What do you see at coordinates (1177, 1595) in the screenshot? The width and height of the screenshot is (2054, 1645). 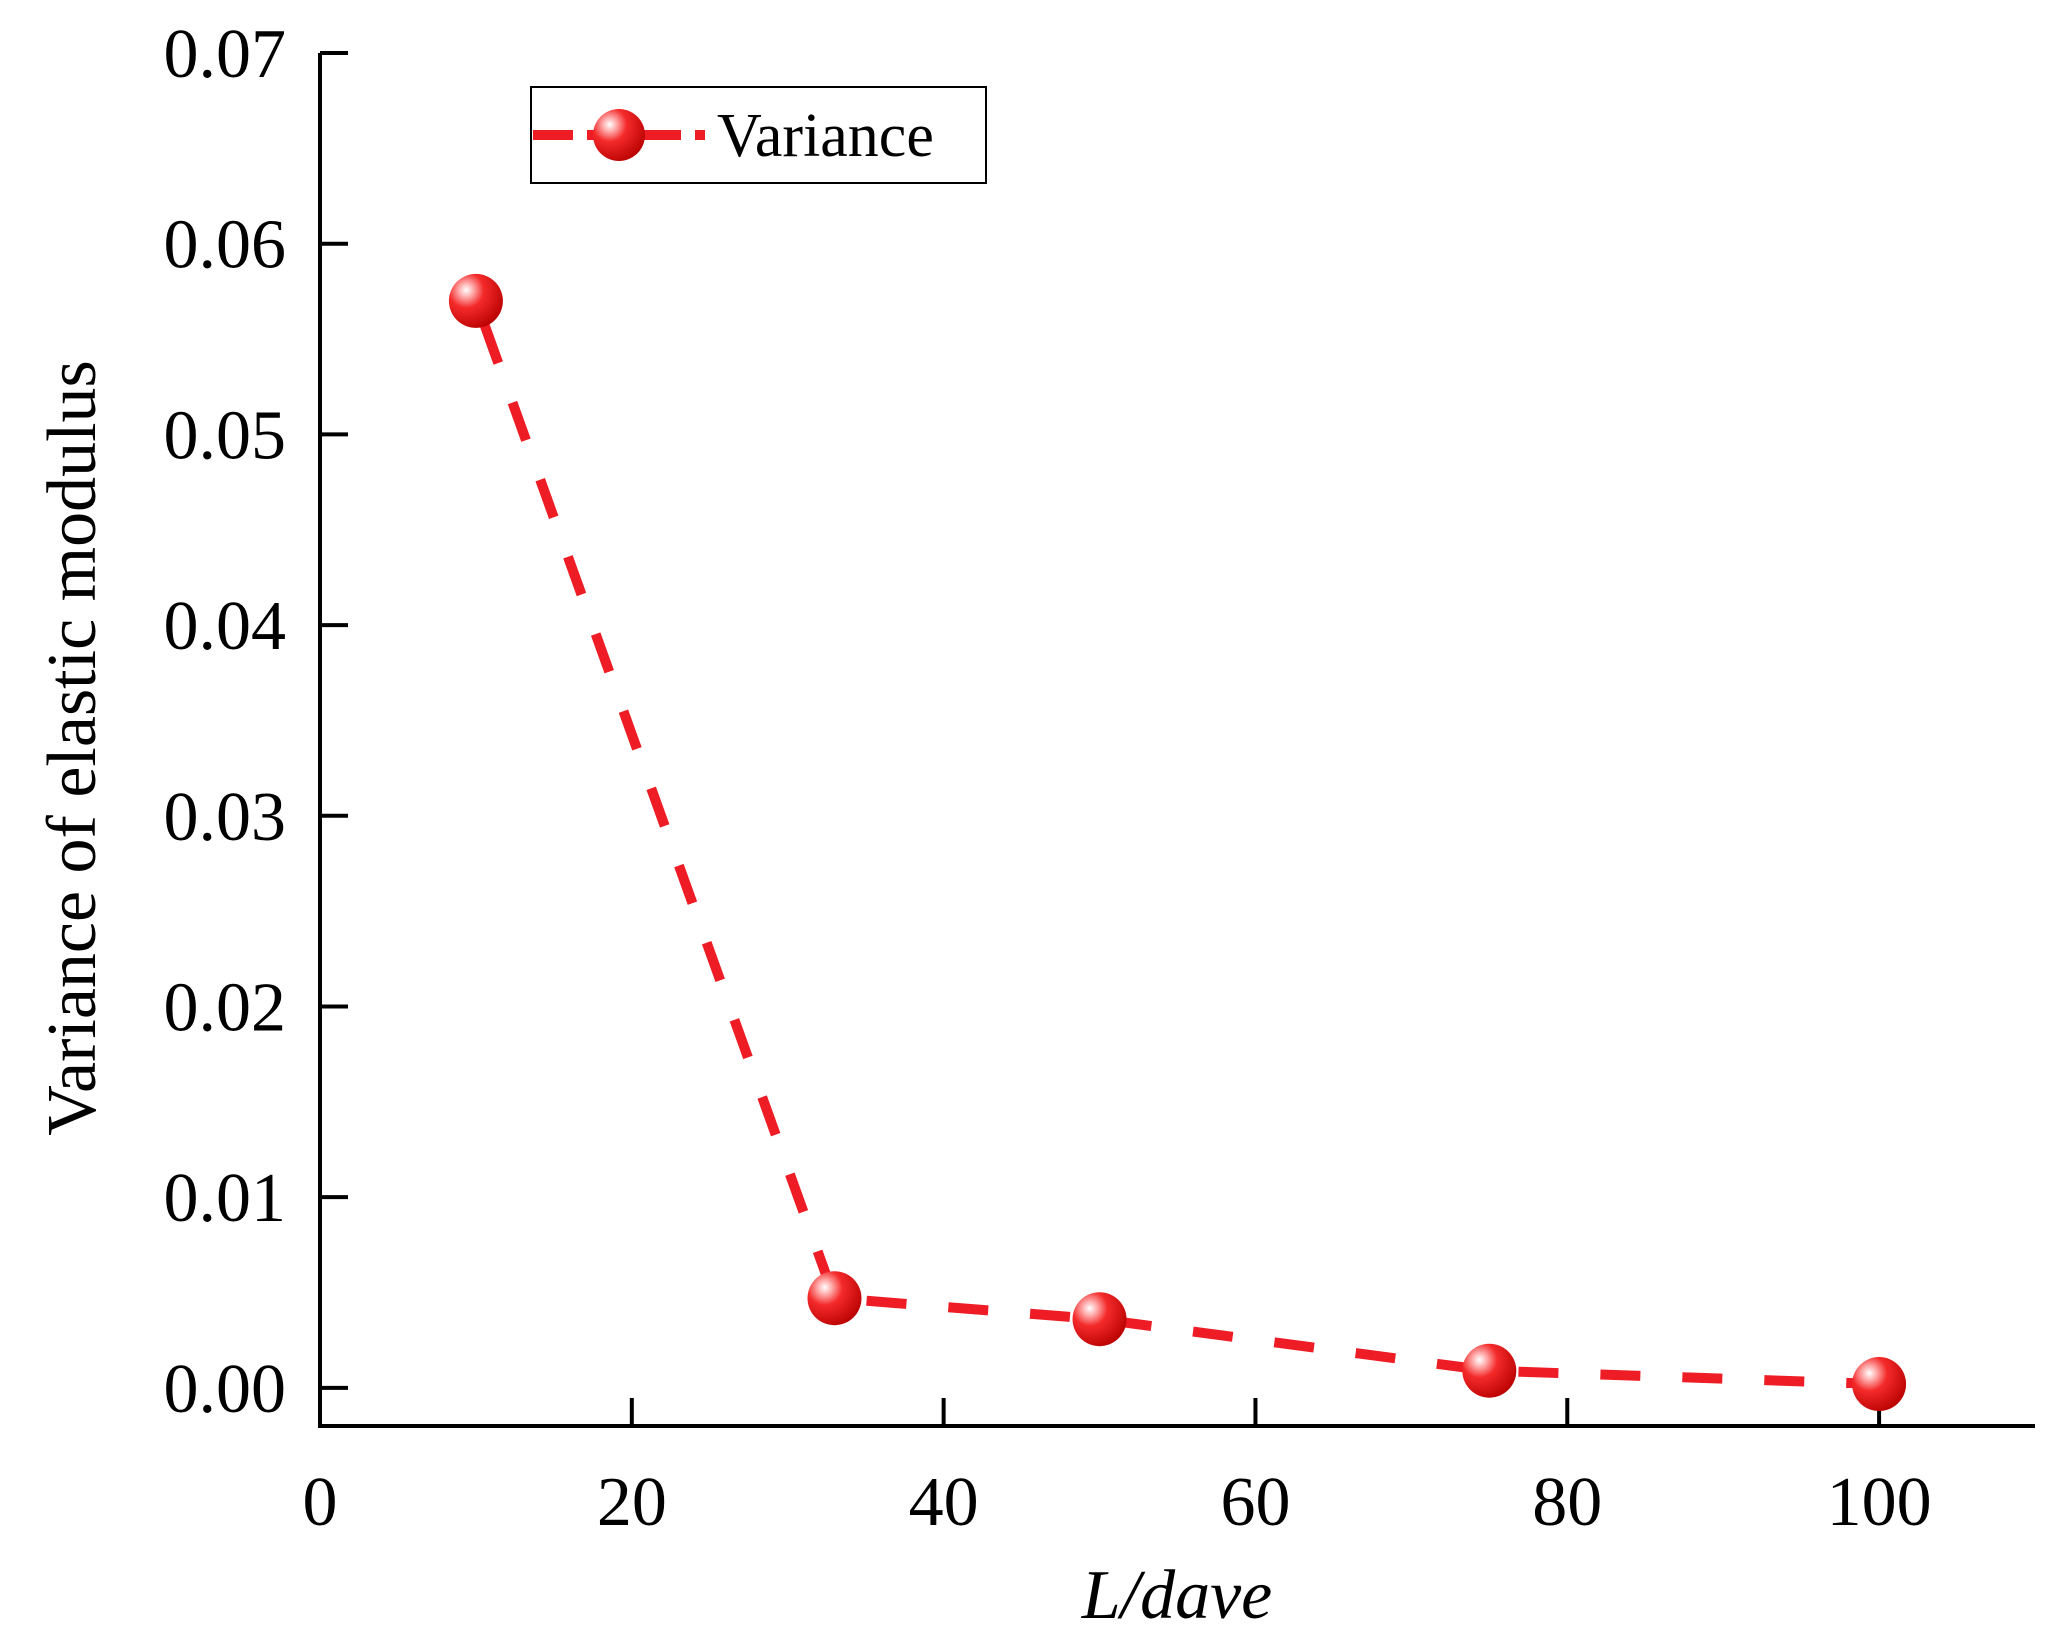 I see `x-axis-title: L/dave` at bounding box center [1177, 1595].